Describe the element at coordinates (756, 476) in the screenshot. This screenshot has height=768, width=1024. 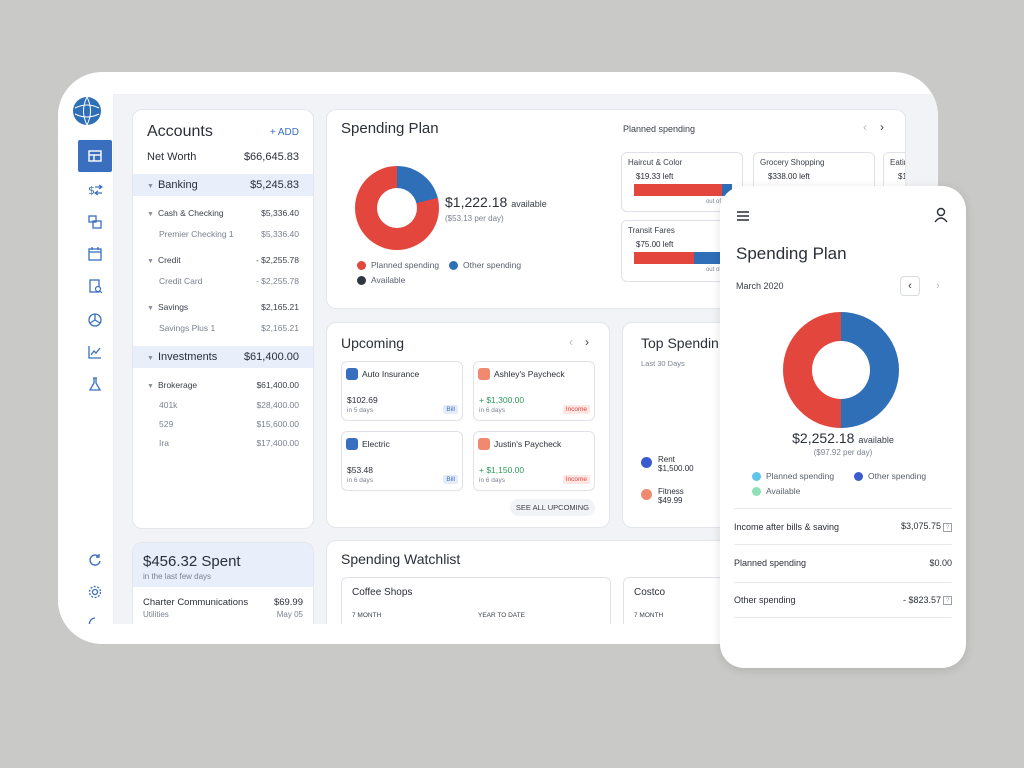
I see `planned-dot` at that location.